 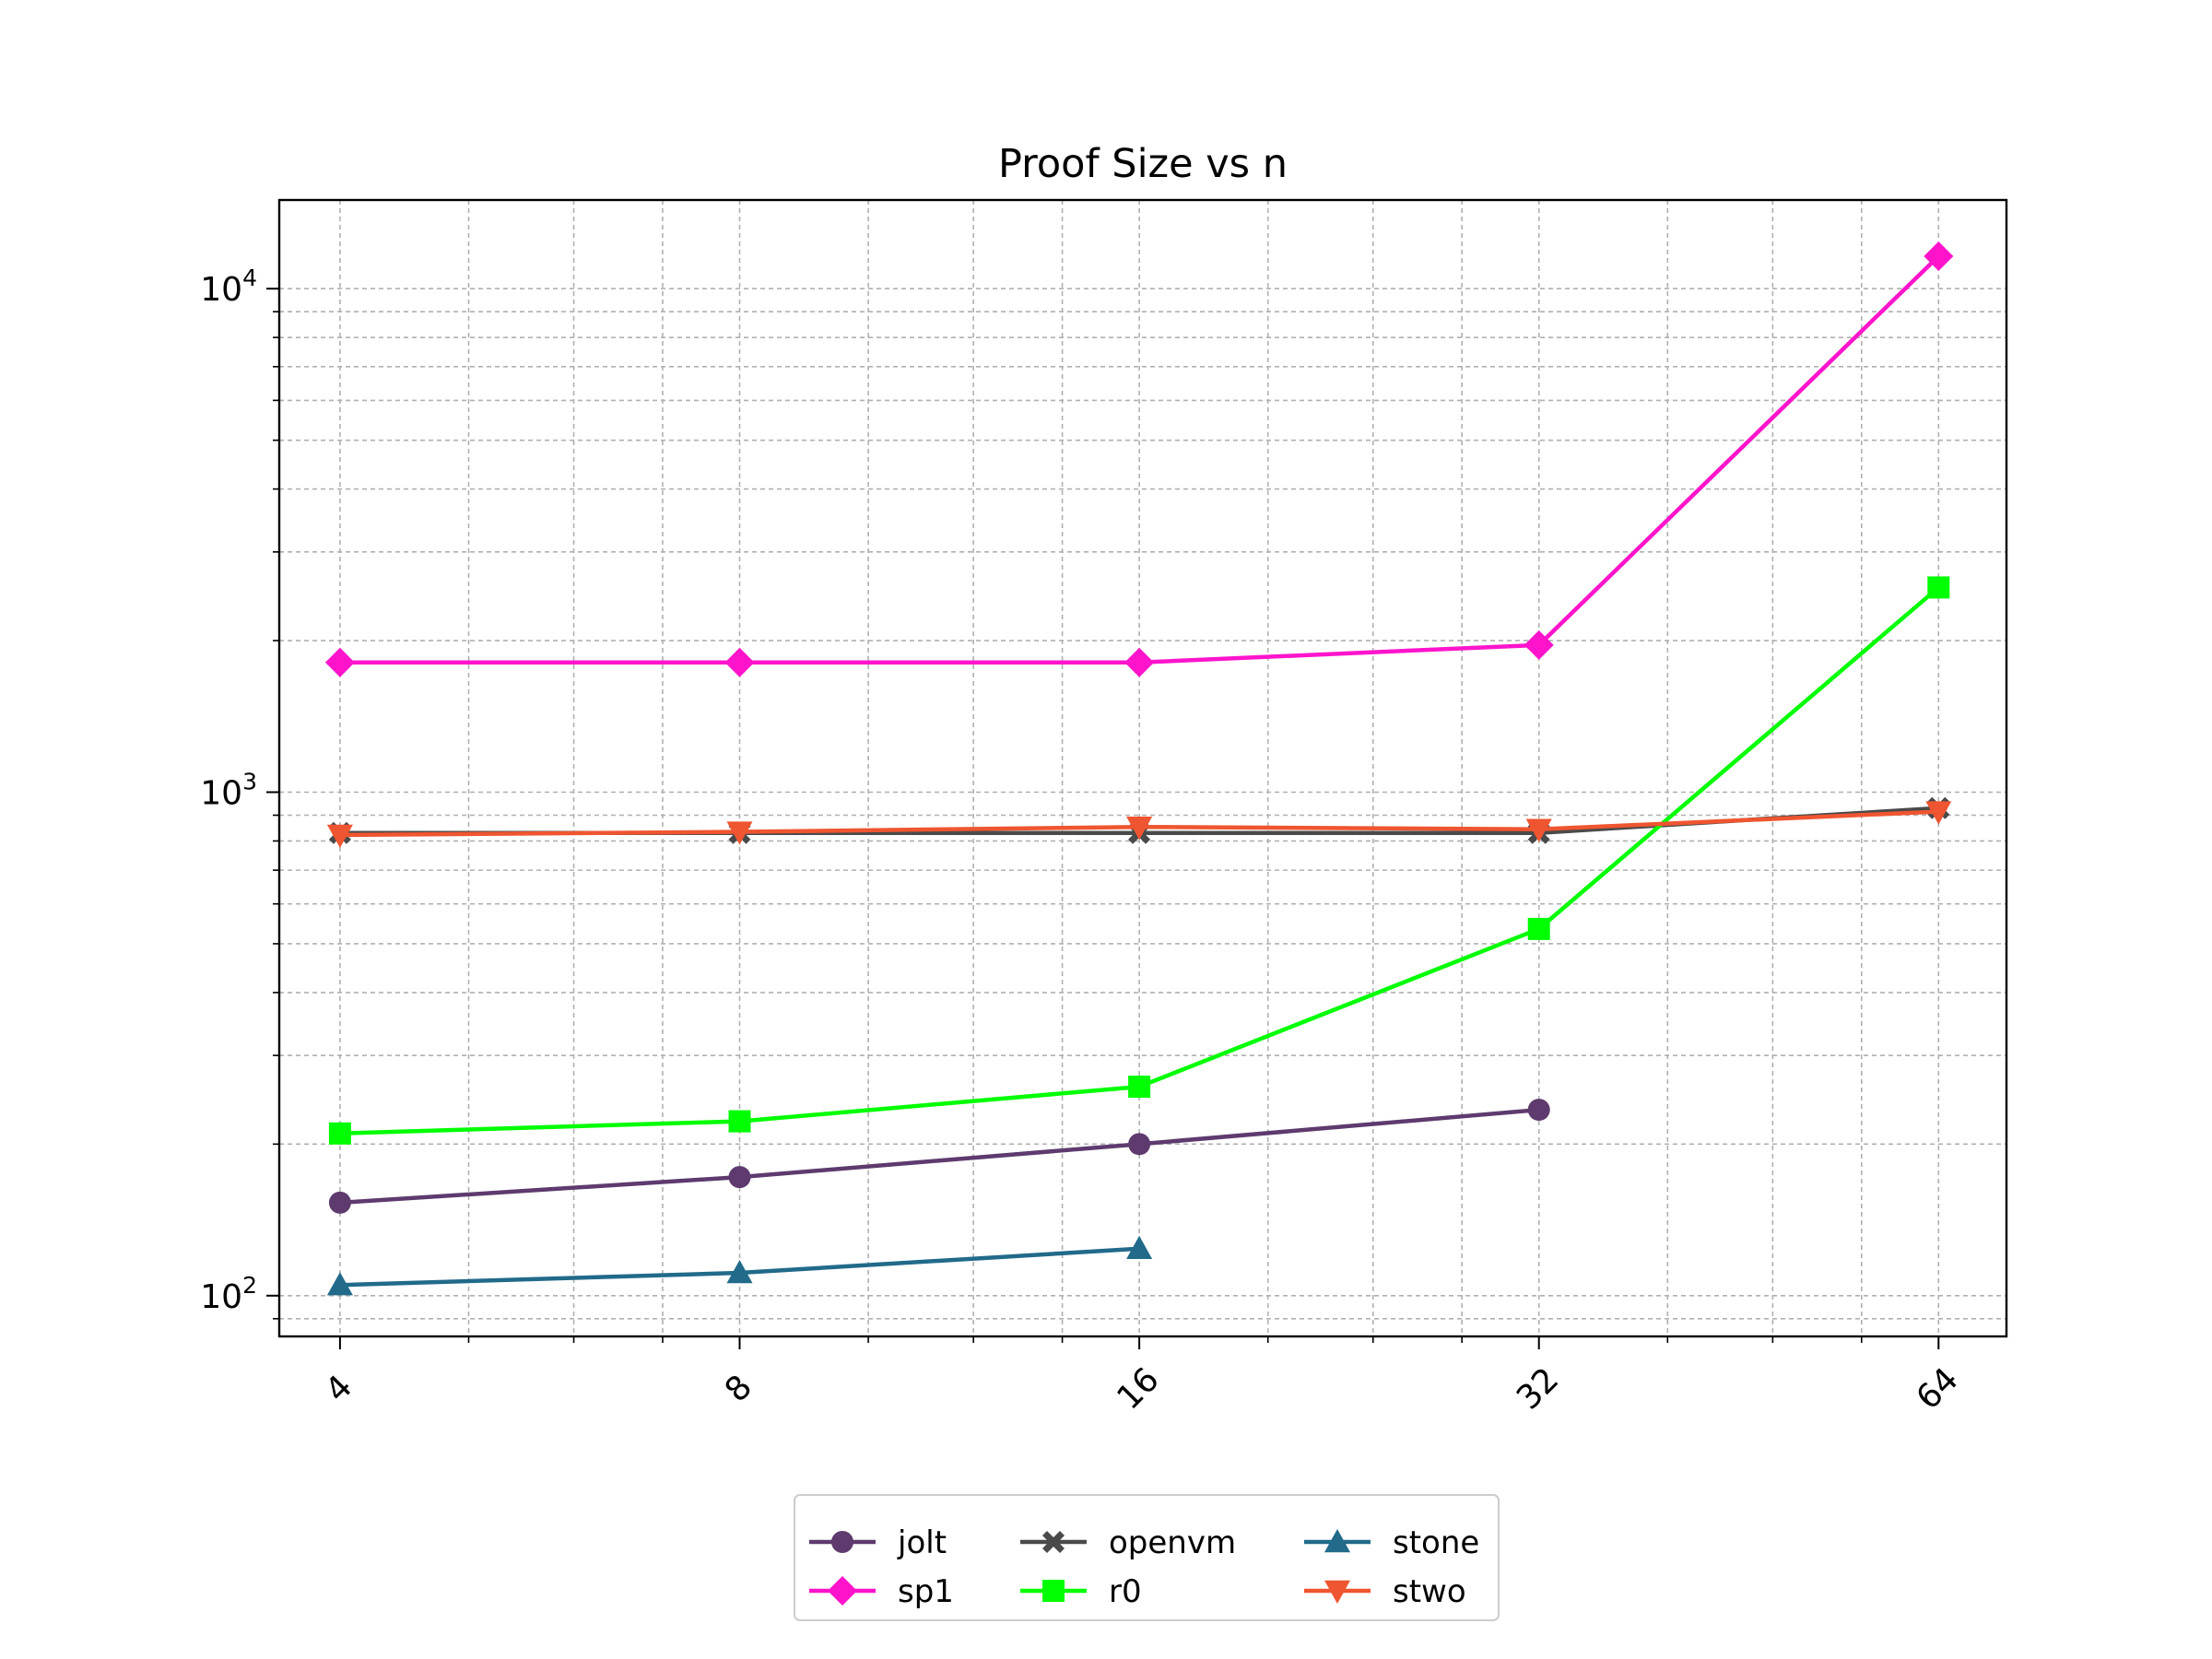 I want to click on legend-item-sp1: sp1, so click(x=881, y=1591).